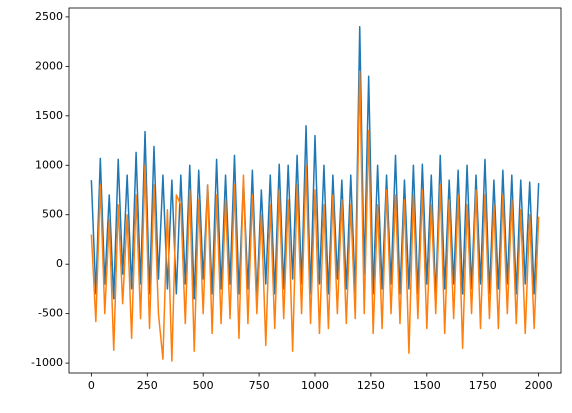 The height and width of the screenshot is (413, 572). Describe the element at coordinates (49, 65) in the screenshot. I see `y-tick-label: 2000` at that location.